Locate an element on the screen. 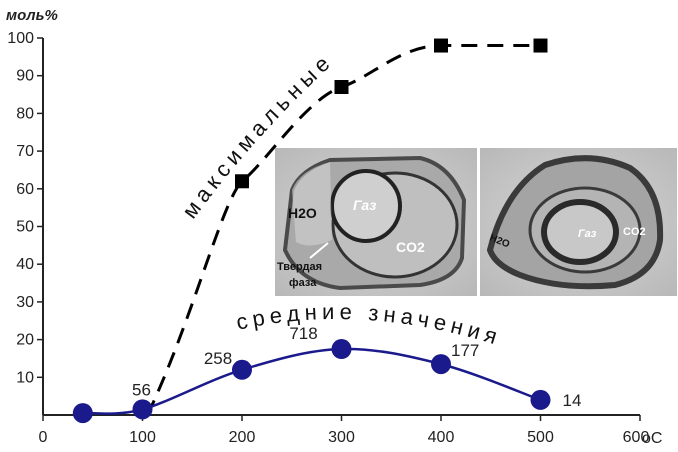 The height and width of the screenshot is (452, 678). data-label: 718 is located at coordinates (303, 333).